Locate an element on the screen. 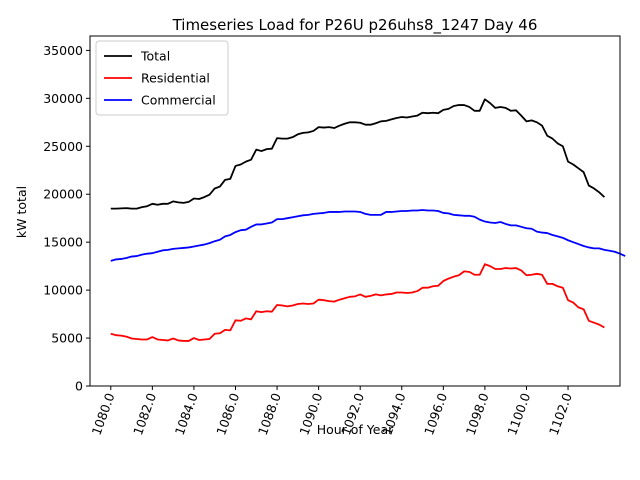 The image size is (640, 480). y-tick-label: 5000 is located at coordinates (67, 338).